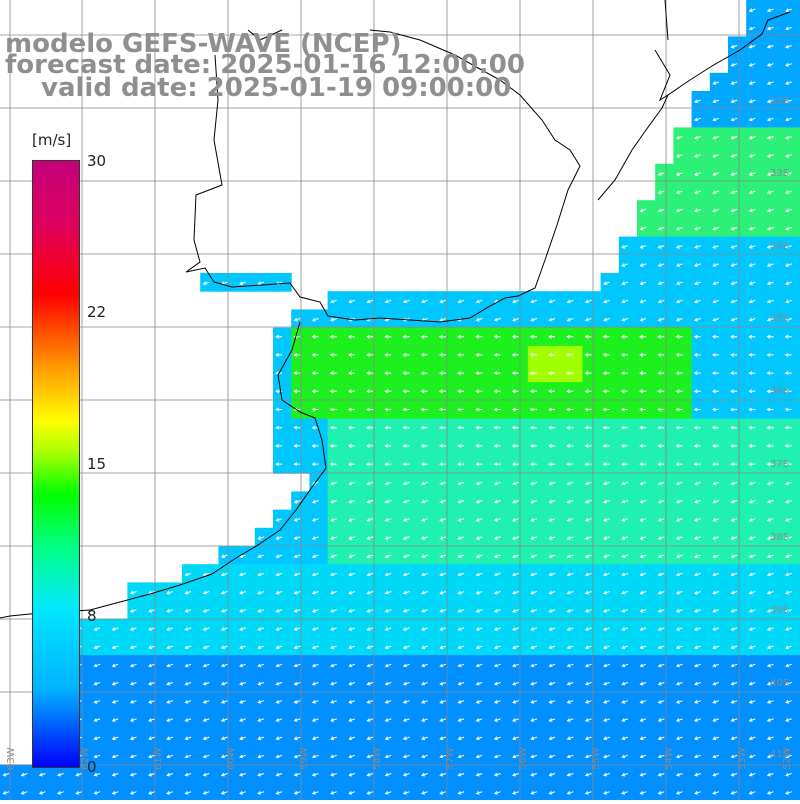 This screenshot has height=804, width=800. Describe the element at coordinates (596, 758) in the screenshot. I see `longitude-label: 55W` at that location.